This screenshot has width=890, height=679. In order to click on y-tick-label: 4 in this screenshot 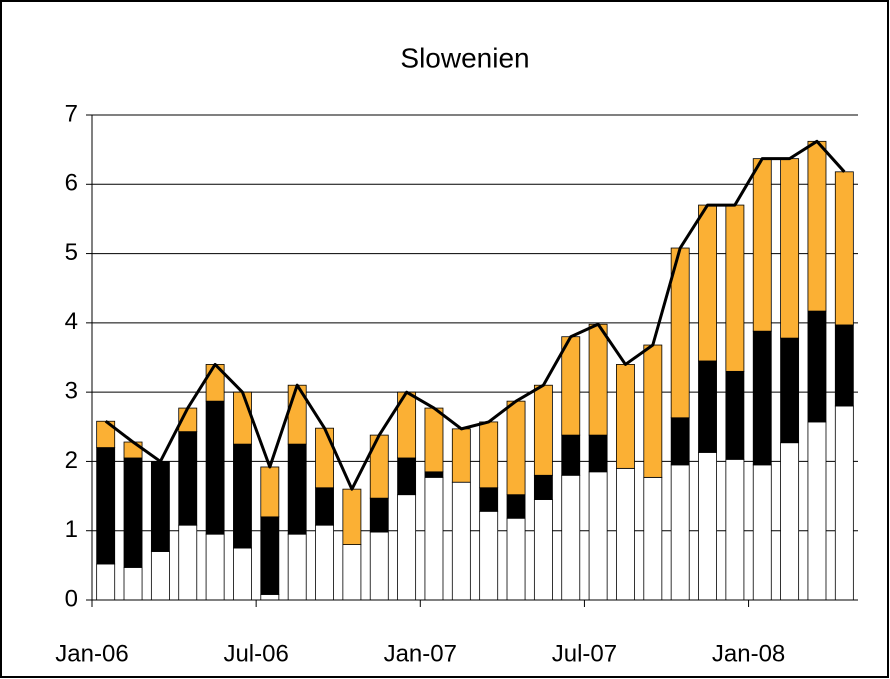, I will do `click(71, 321)`.